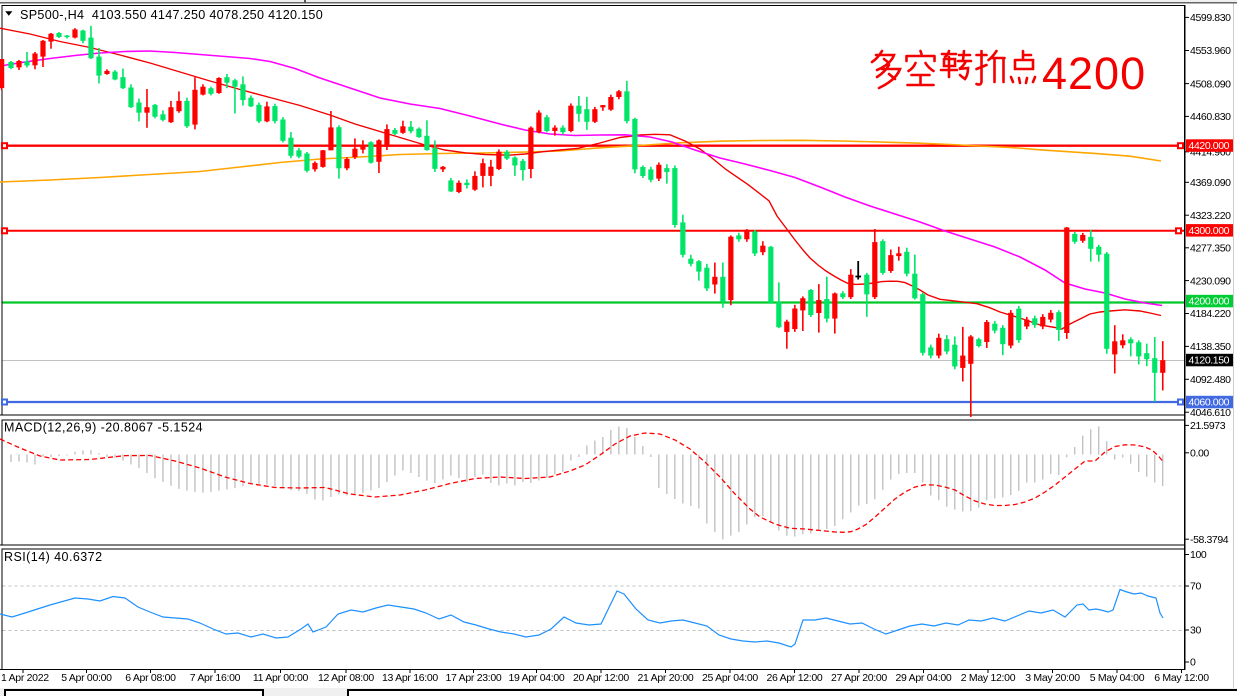  Describe the element at coordinates (474, 678) in the screenshot. I see `svg-text: 17 Apr 23:00` at that location.